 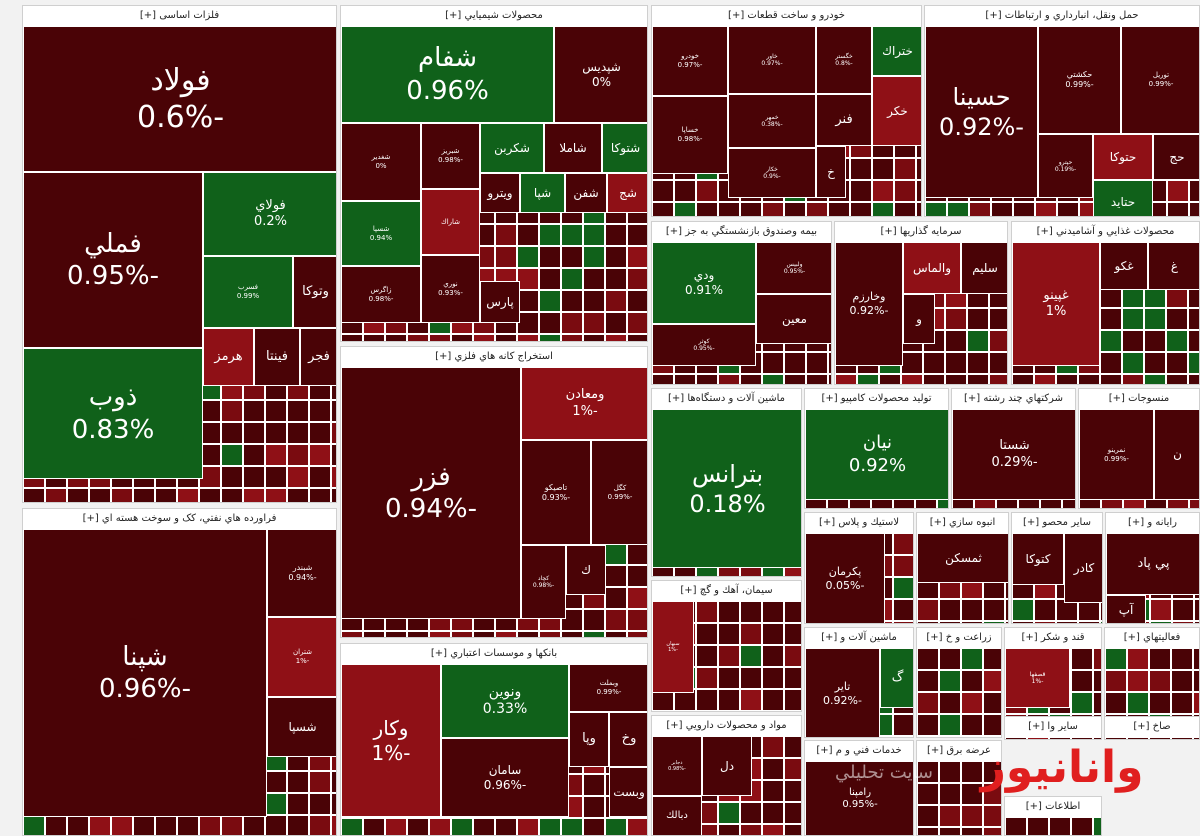 I want to click on sector-title: قند و شكر [+], so click(x=1053, y=638).